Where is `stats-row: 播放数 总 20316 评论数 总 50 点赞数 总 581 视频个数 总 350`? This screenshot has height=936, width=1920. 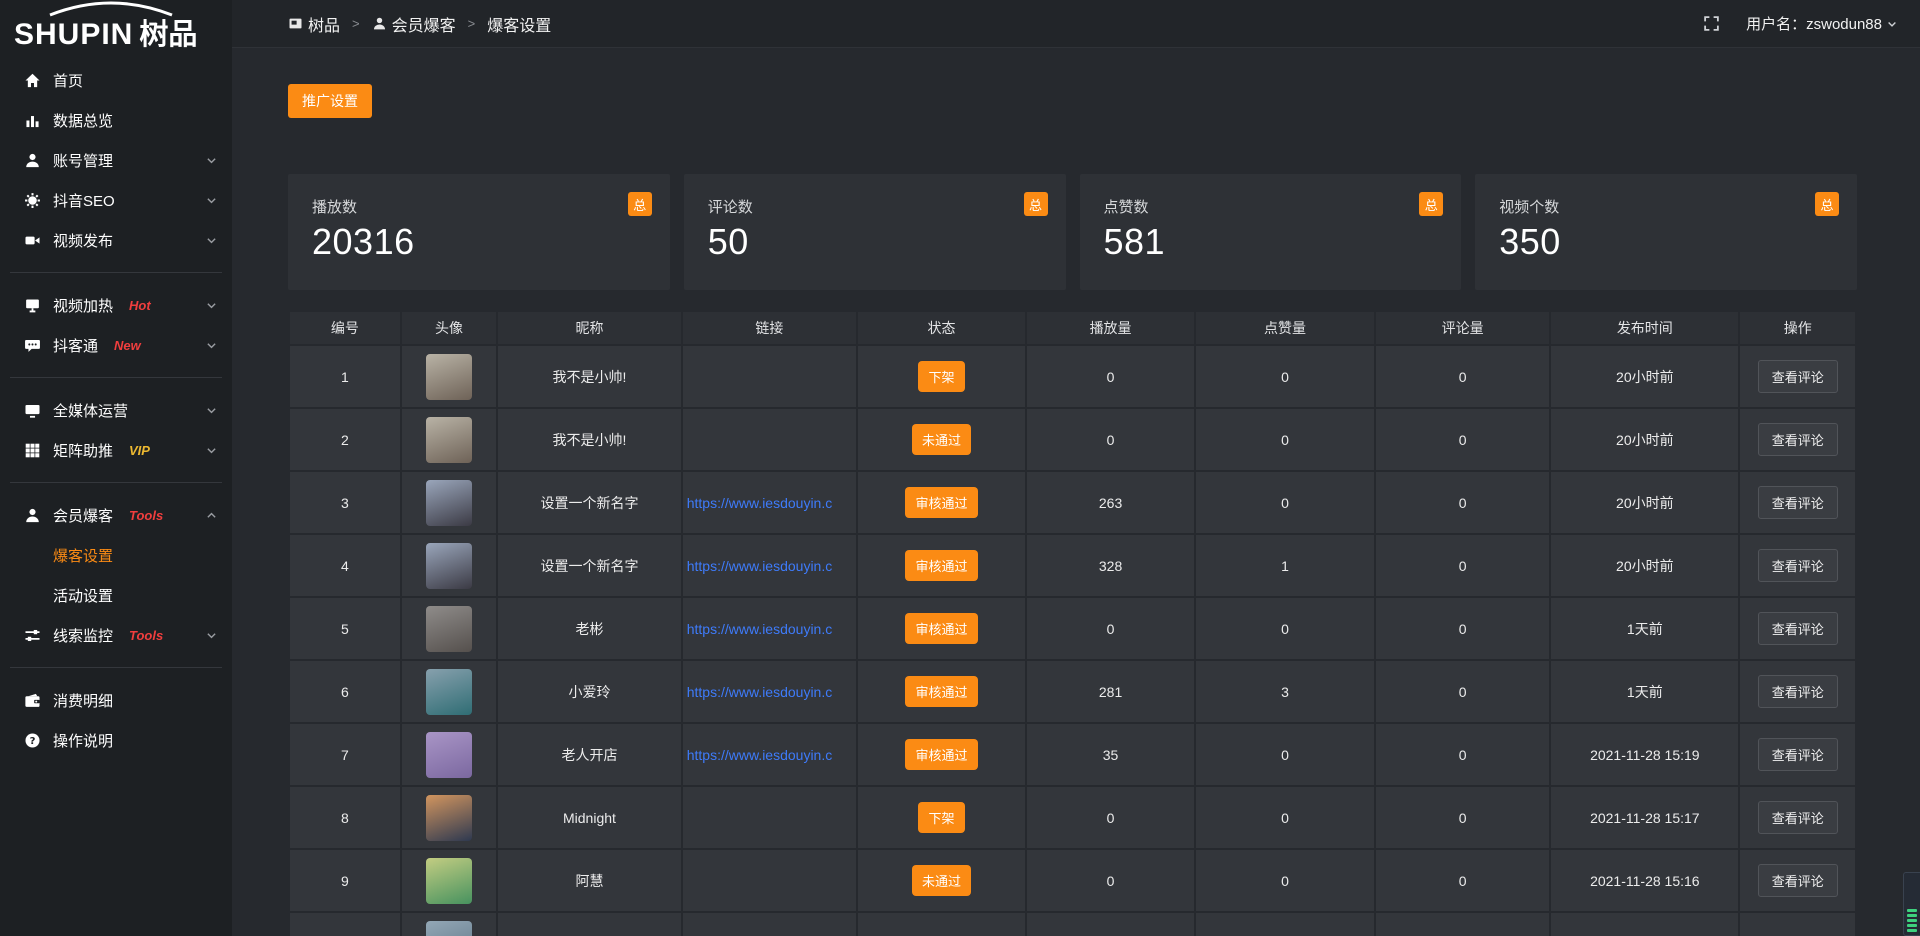 stats-row: 播放数 总 20316 评论数 总 50 点赞数 总 581 视频个数 总 350 is located at coordinates (1072, 232).